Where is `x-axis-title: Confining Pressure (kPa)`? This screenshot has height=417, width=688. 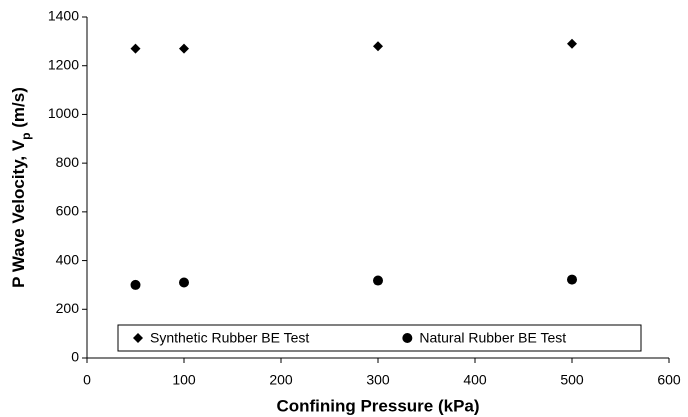
x-axis-title: Confining Pressure (kPa) is located at coordinates (377, 405).